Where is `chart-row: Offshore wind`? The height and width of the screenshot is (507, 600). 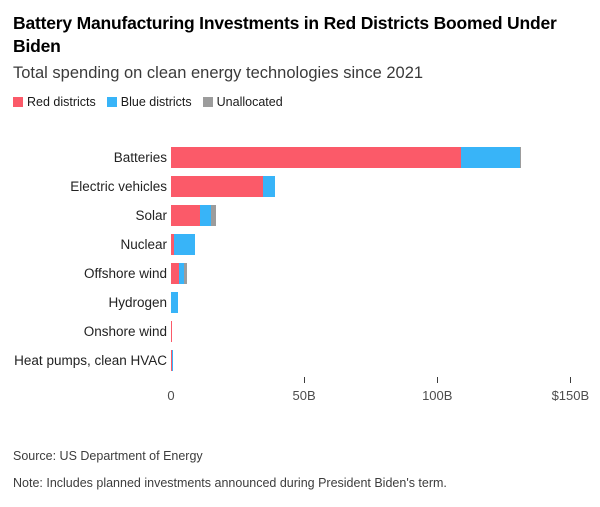
chart-row: Offshore wind is located at coordinates (305, 273).